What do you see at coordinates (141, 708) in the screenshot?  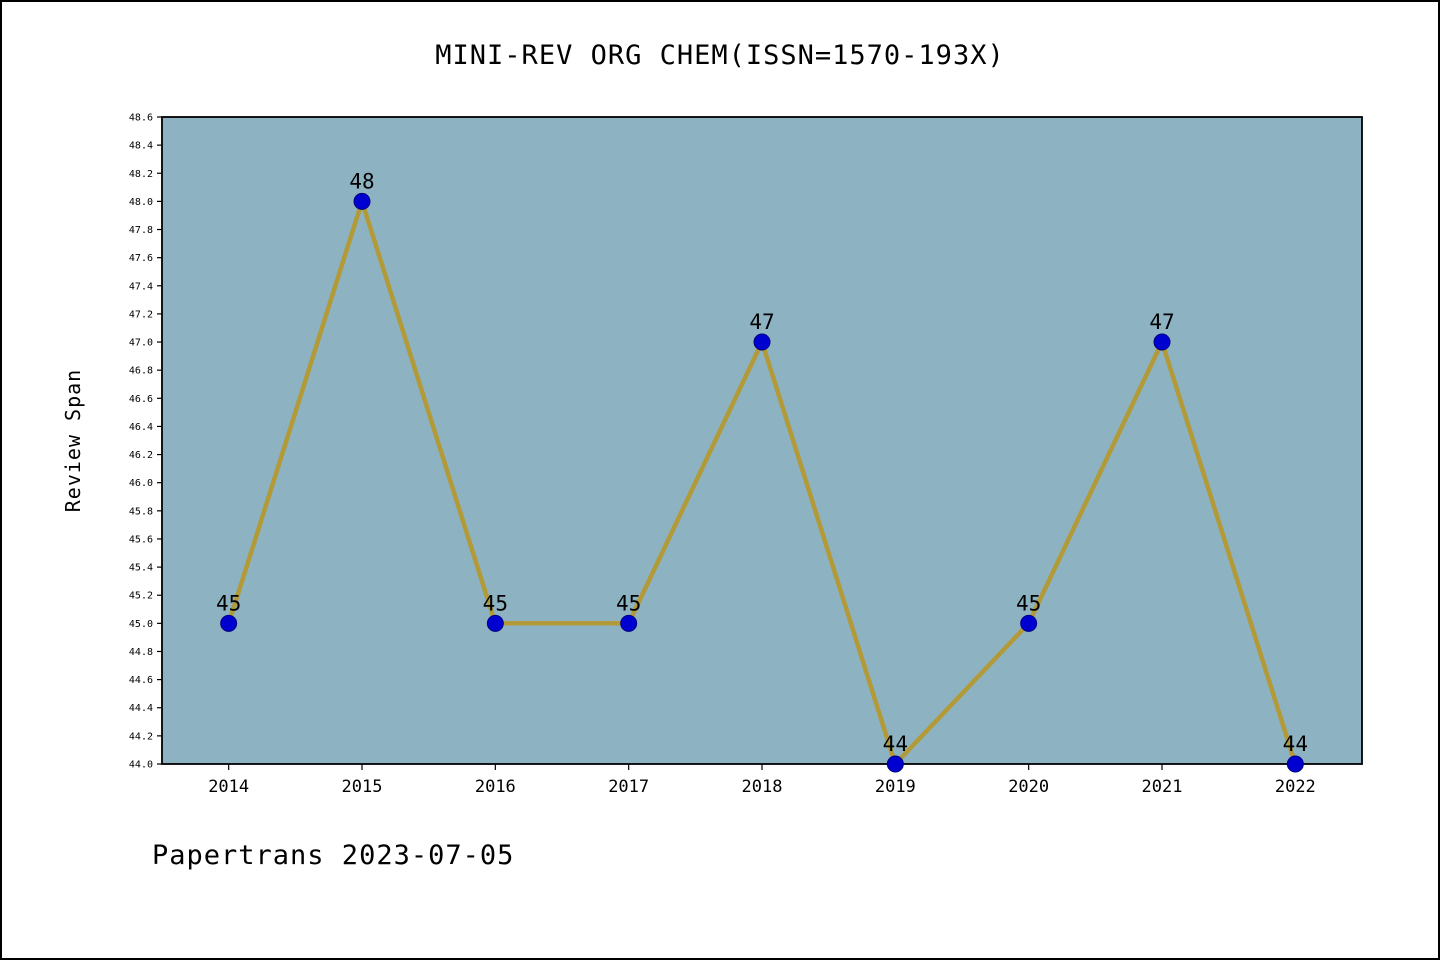 I see `y-tick-label: 44.4` at bounding box center [141, 708].